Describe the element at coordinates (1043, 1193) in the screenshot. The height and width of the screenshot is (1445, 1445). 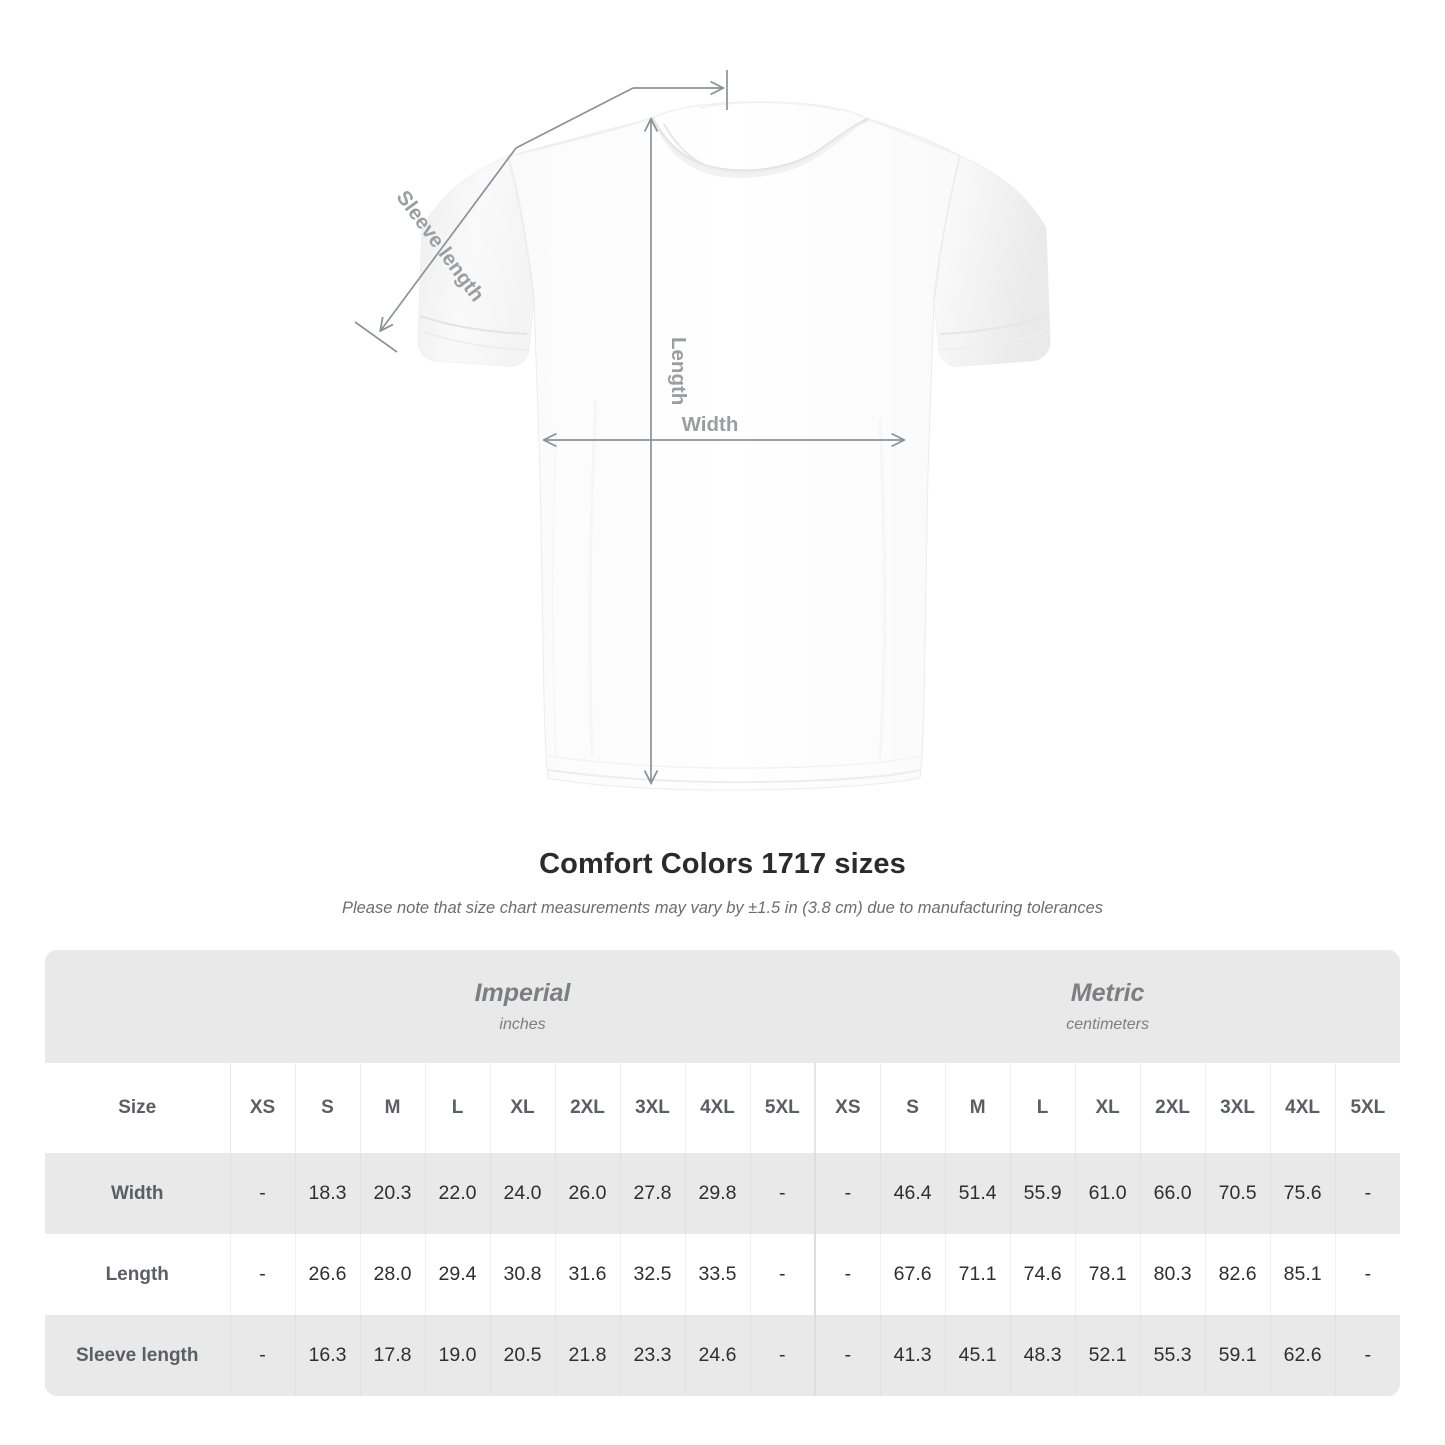
I see `cell-width-metric-l: 55.9` at that location.